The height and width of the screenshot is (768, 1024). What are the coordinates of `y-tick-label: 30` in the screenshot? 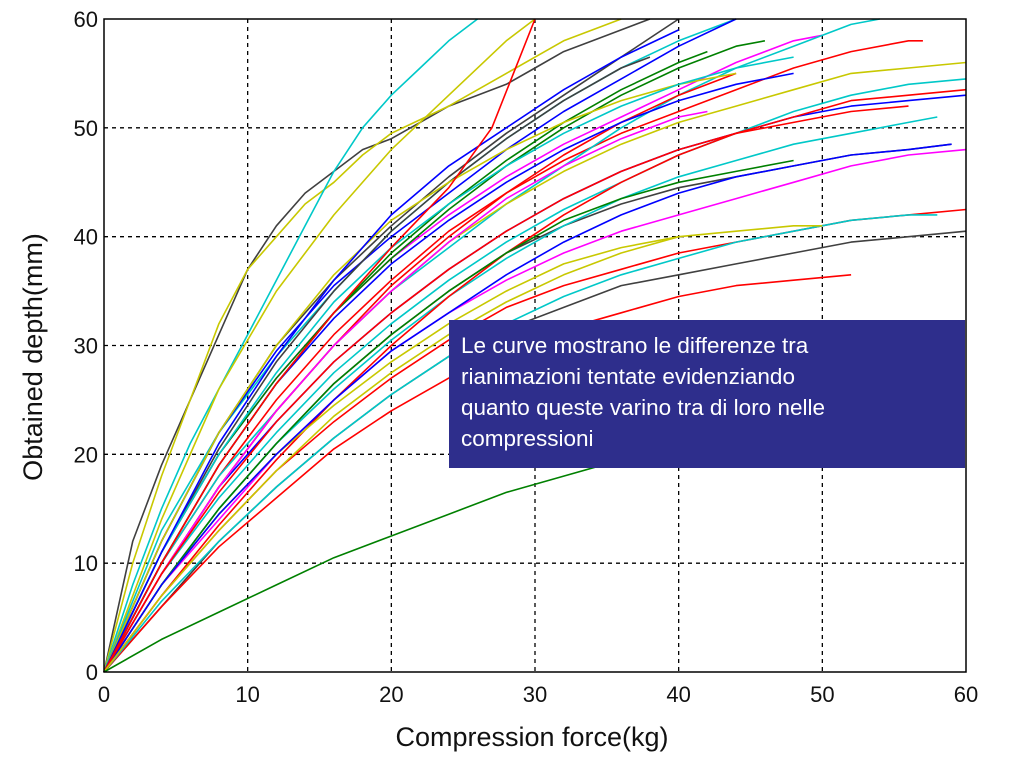 It's located at (86, 346).